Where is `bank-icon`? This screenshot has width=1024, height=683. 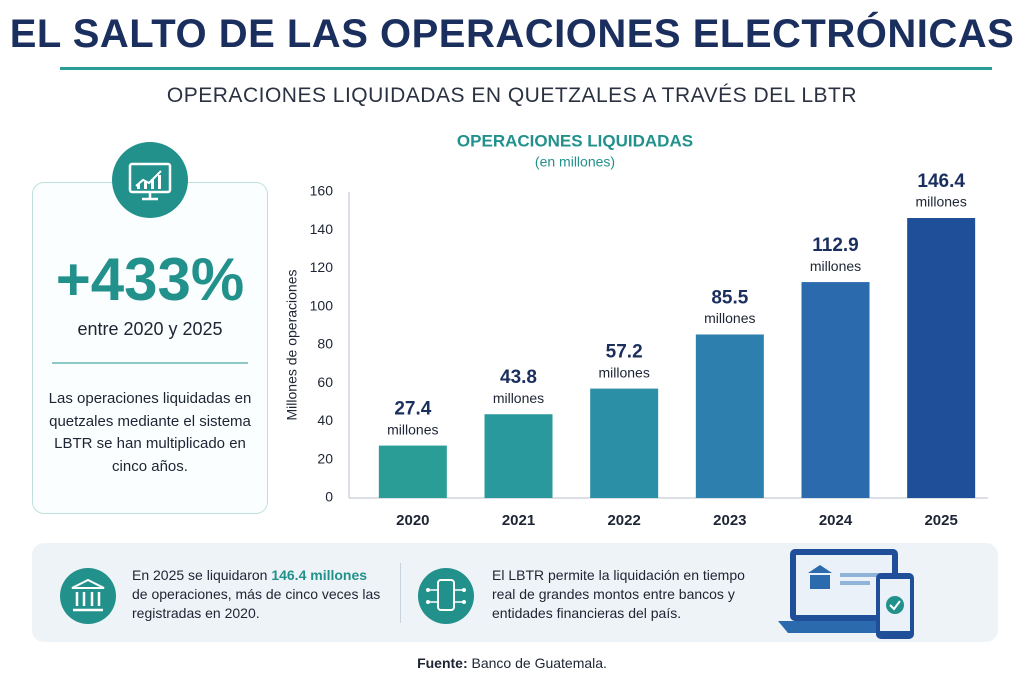
bank-icon is located at coordinates (88, 596).